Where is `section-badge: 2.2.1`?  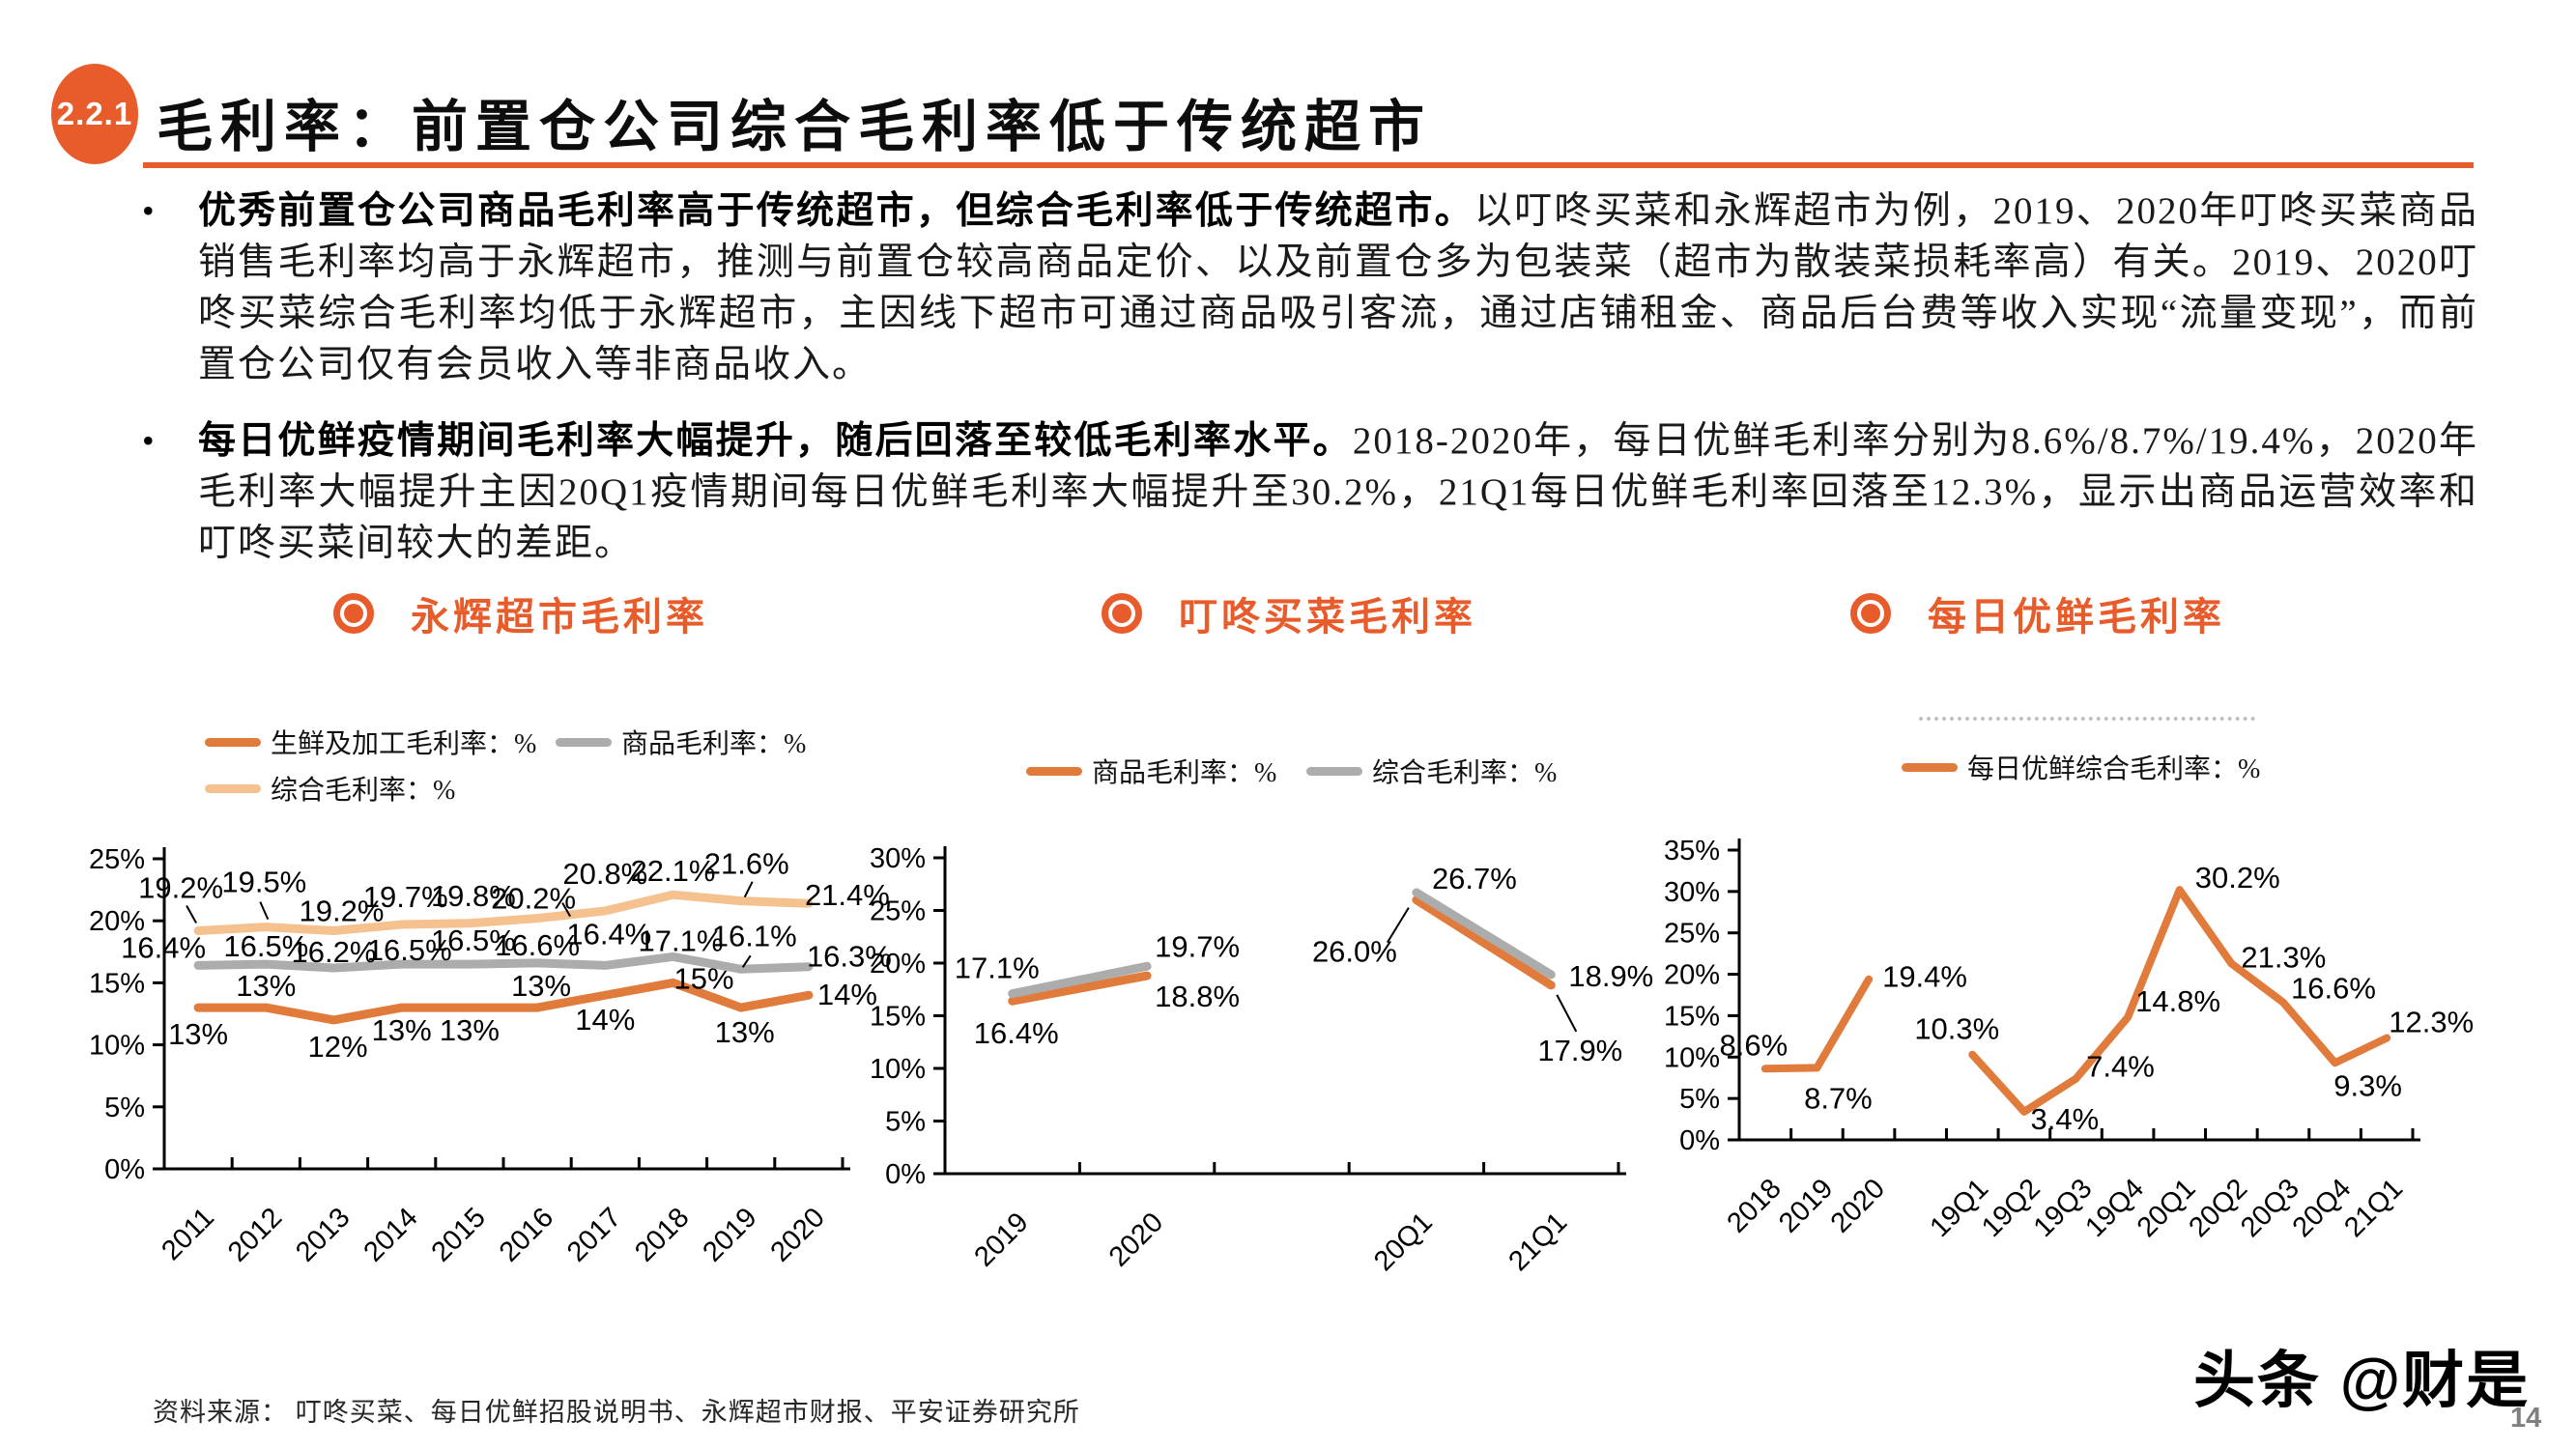 section-badge: 2.2.1 is located at coordinates (95, 114).